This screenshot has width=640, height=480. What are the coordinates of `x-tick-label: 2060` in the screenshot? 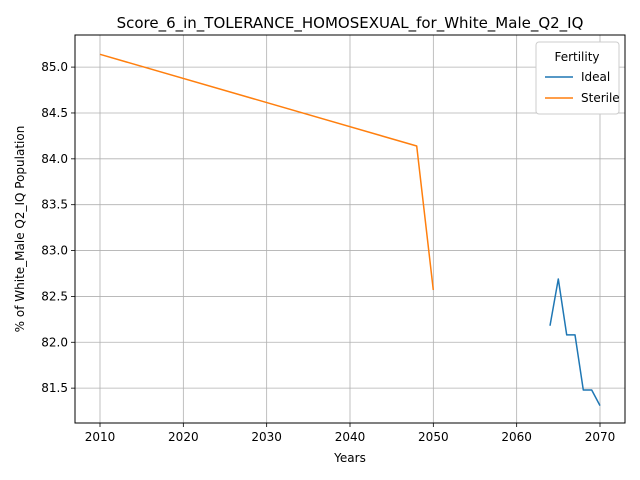 It's located at (516, 437).